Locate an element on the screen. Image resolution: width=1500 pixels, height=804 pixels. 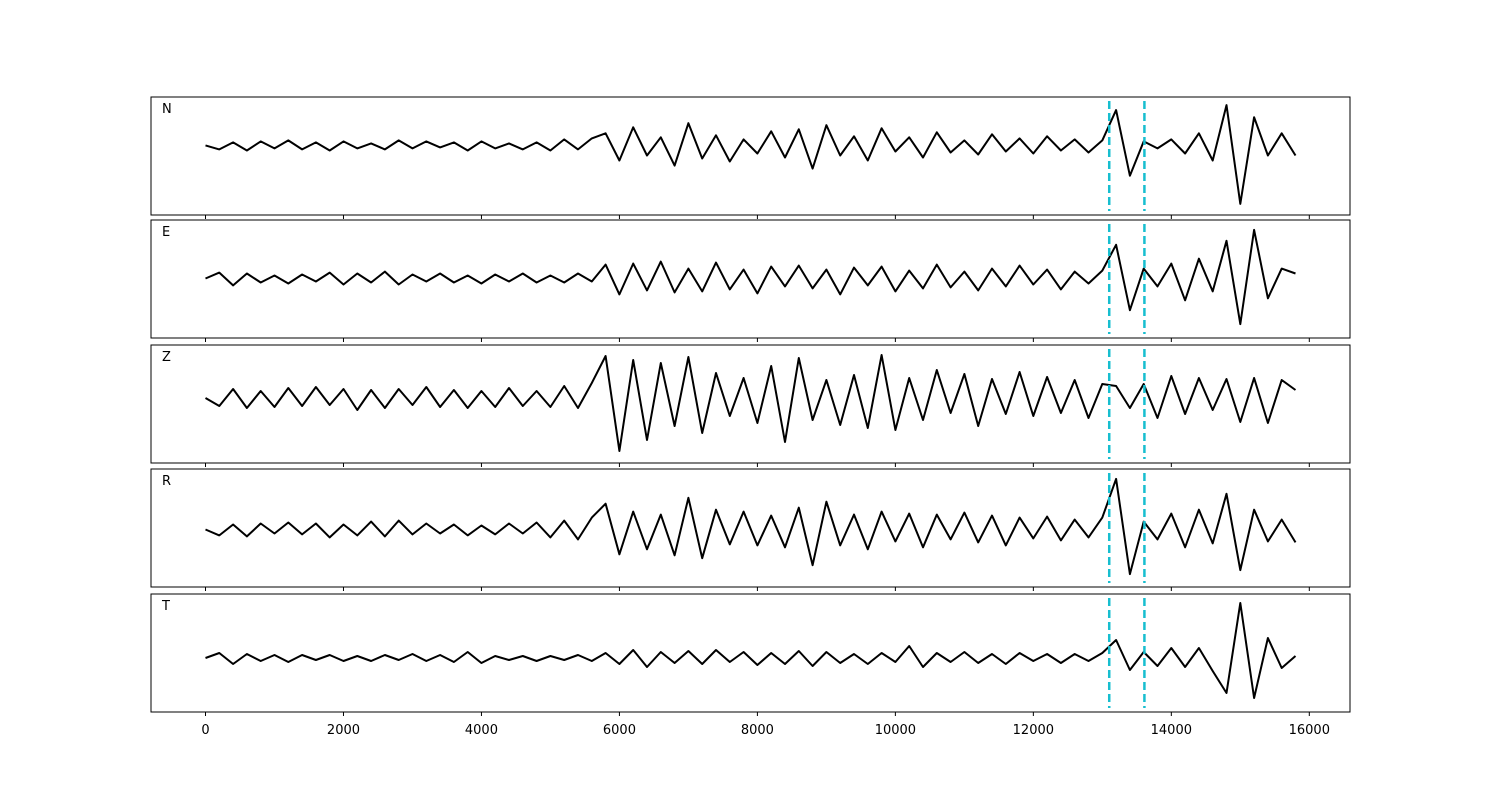
x-tick-label: 14000 is located at coordinates (1171, 730).